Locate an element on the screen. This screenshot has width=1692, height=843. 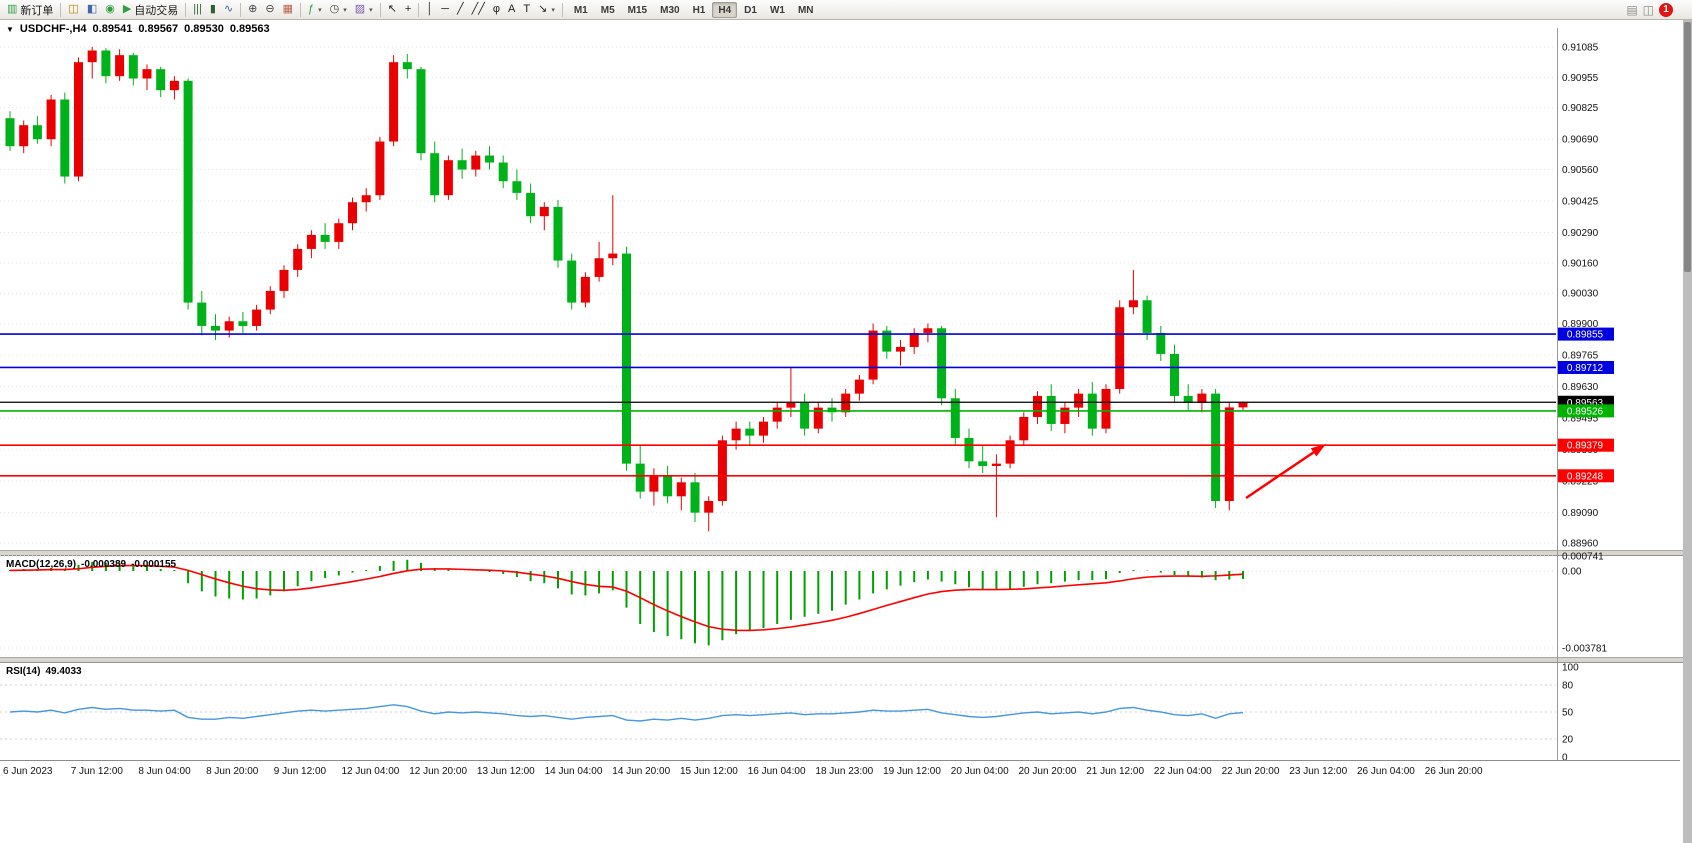
timeframe-h4-button: H4 is located at coordinates (725, 9).